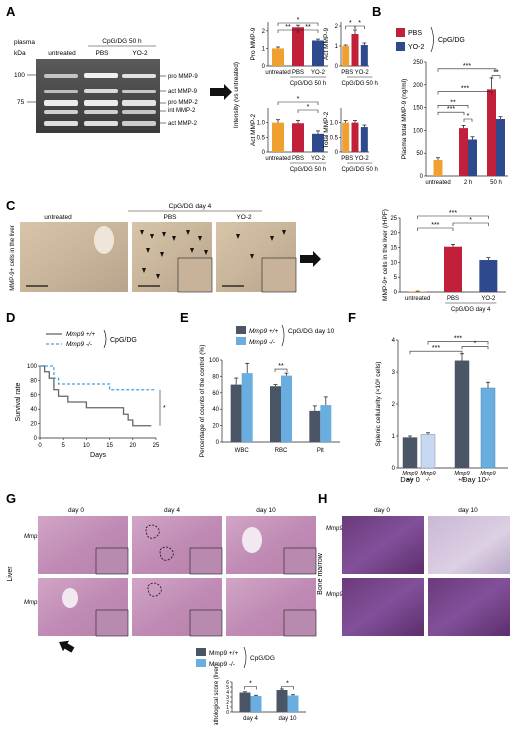 This screenshot has width=520, height=730. I want to click on arrowhead-icon, so click(174, 254).